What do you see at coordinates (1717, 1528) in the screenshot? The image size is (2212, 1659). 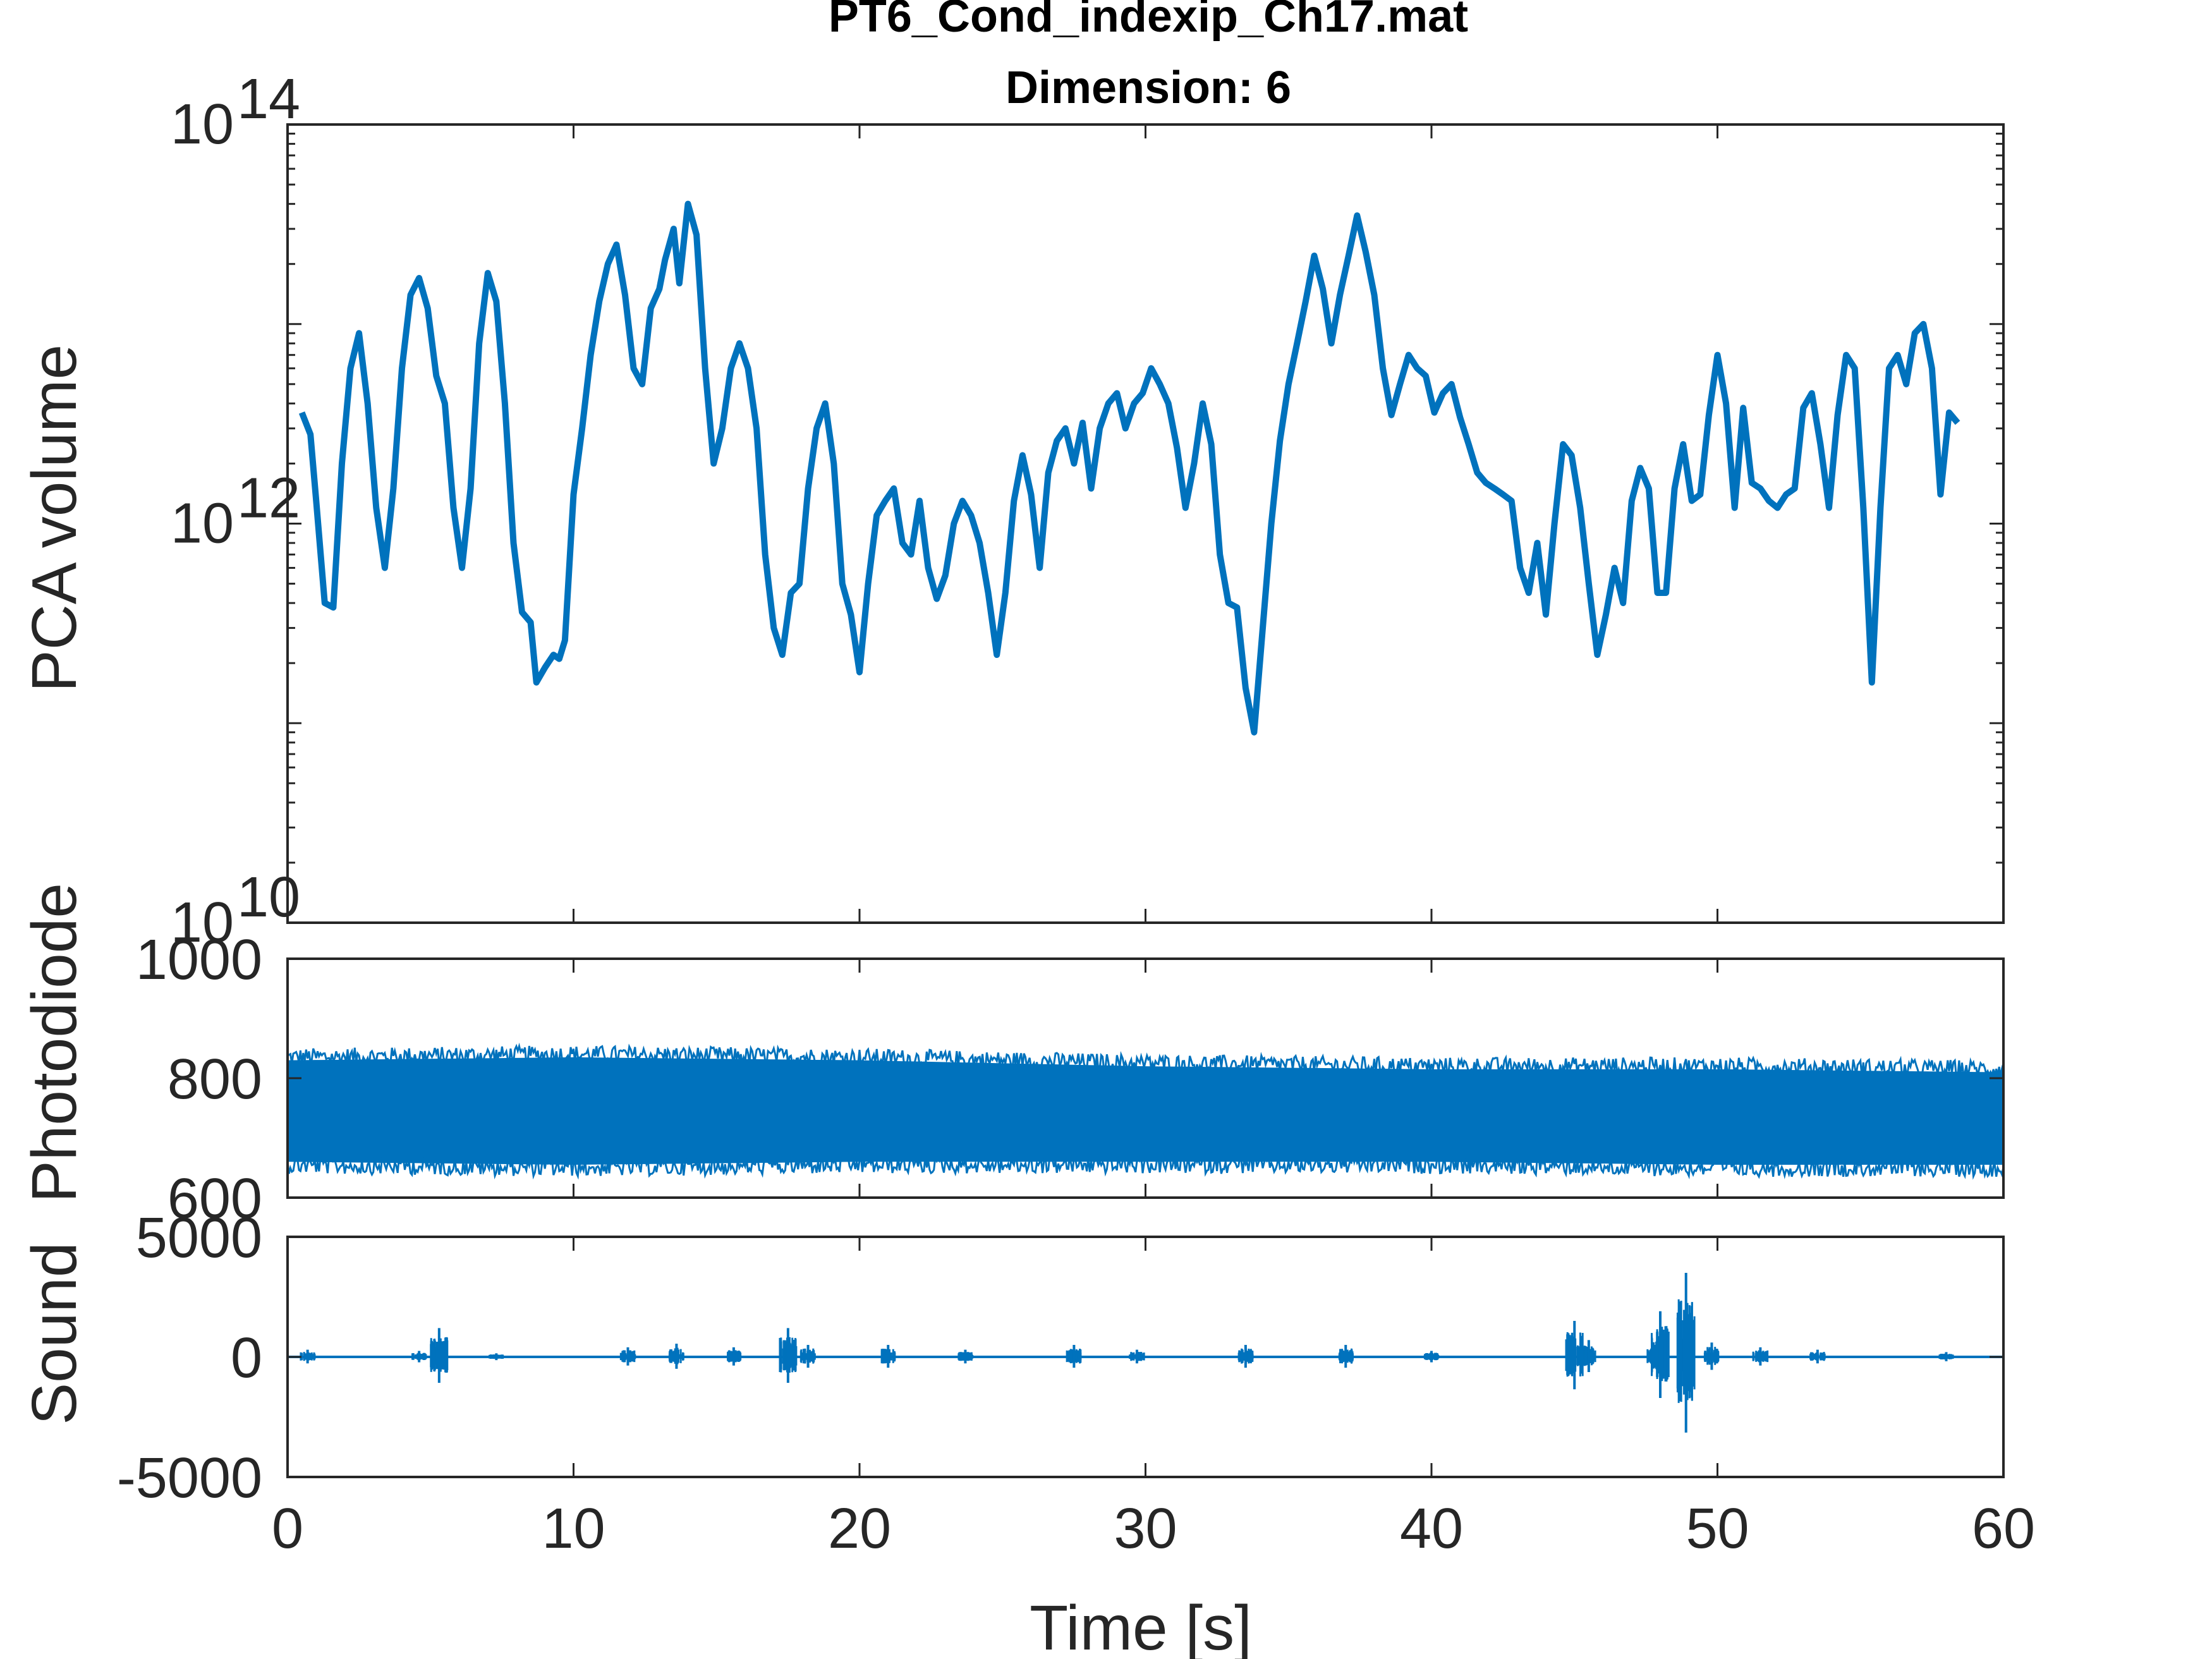 I see `x-tick-label: 50` at bounding box center [1717, 1528].